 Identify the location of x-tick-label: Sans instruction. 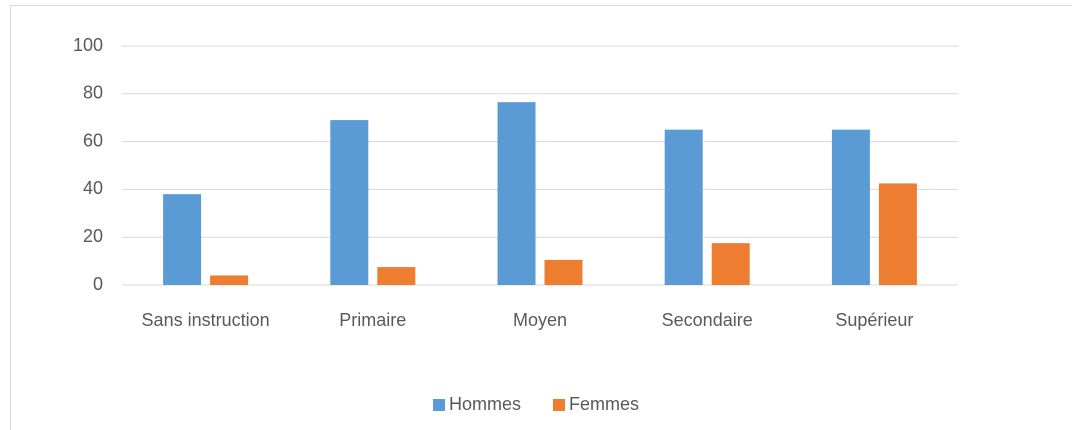
(206, 320).